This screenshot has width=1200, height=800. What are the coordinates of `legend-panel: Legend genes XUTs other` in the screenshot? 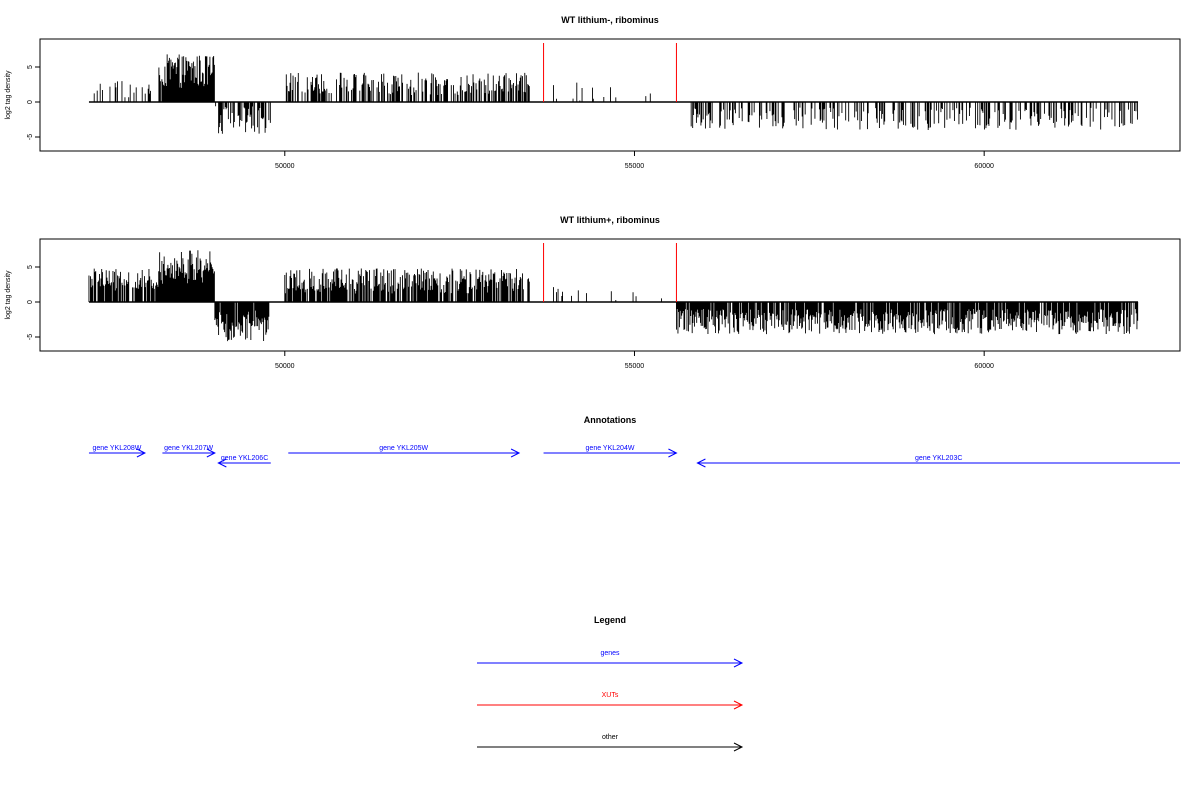 It's located at (610, 683).